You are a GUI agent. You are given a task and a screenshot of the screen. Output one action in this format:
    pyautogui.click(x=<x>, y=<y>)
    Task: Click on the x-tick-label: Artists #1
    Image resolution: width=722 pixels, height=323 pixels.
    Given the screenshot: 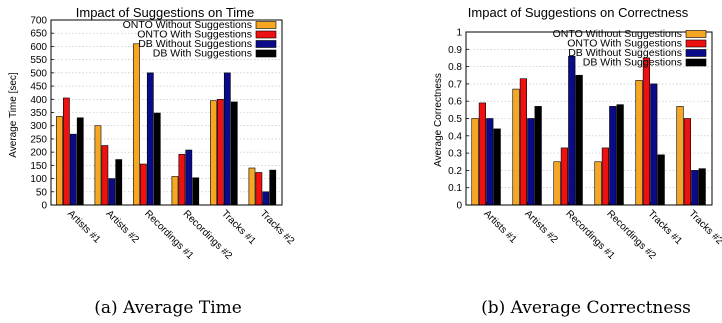 What is the action you would take?
    pyautogui.click(x=500, y=227)
    